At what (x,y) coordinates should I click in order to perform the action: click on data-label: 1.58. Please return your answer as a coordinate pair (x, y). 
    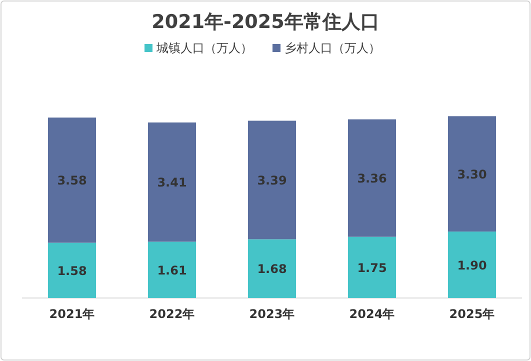
    Looking at the image, I should click on (72, 271).